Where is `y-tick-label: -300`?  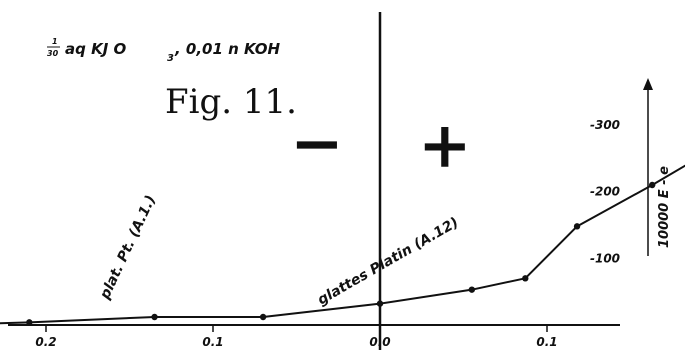 y-tick-label: -300 is located at coordinates (605, 125).